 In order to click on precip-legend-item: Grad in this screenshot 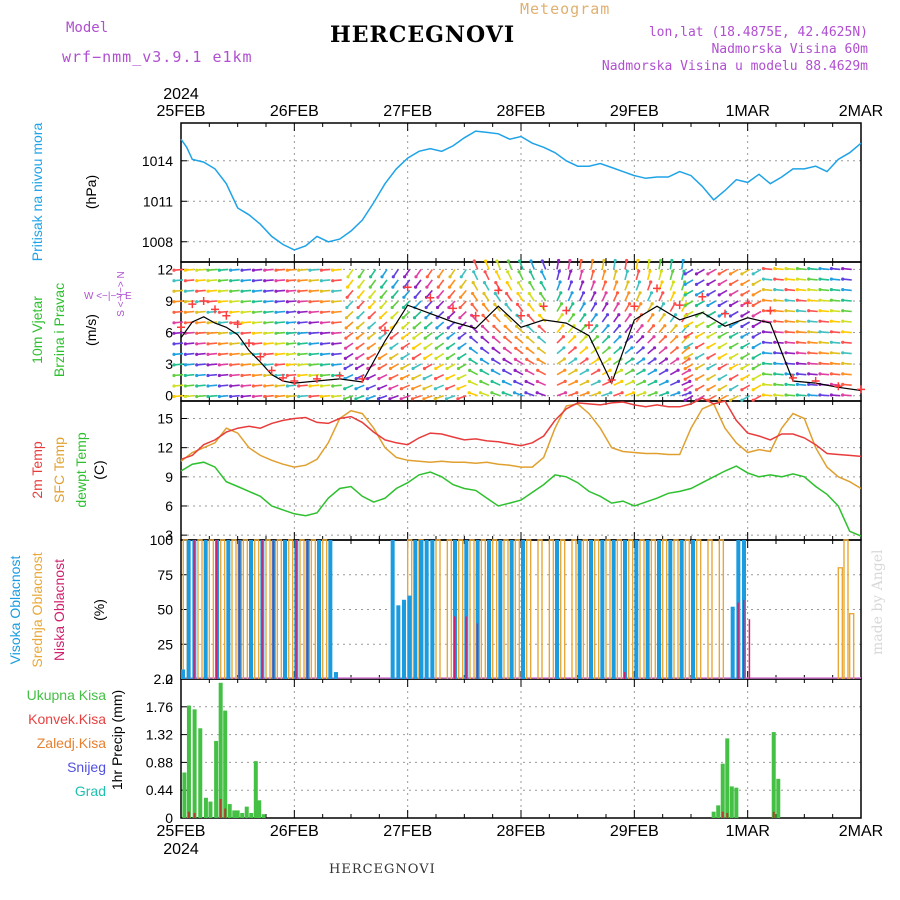, I will do `click(90, 791)`.